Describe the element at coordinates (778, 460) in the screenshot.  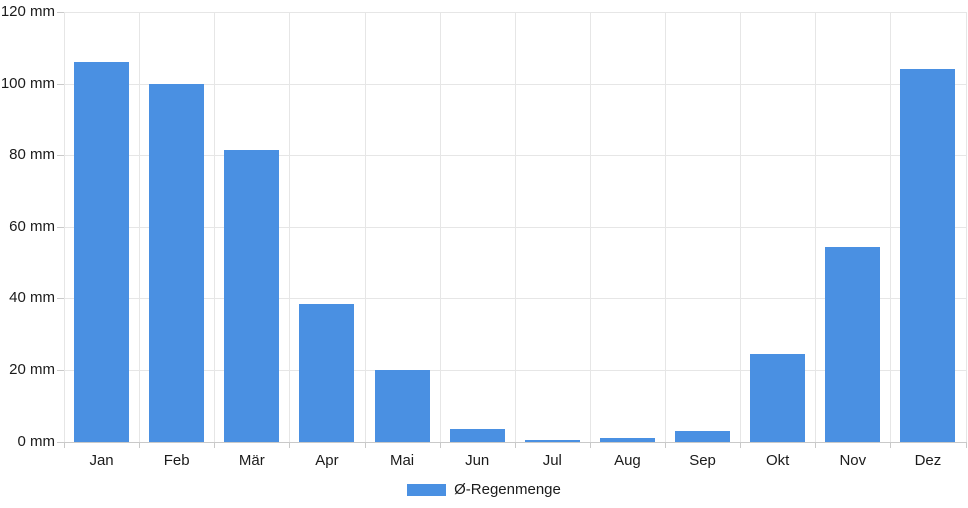
I see `x-axis-label: Okt` at that location.